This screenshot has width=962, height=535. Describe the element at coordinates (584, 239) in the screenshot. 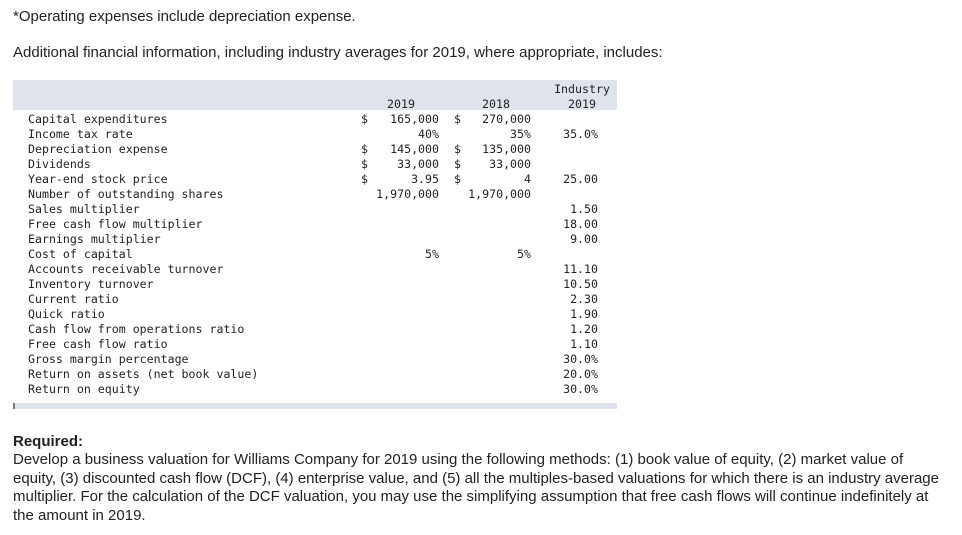

I see `value-industry: 9.00` at that location.